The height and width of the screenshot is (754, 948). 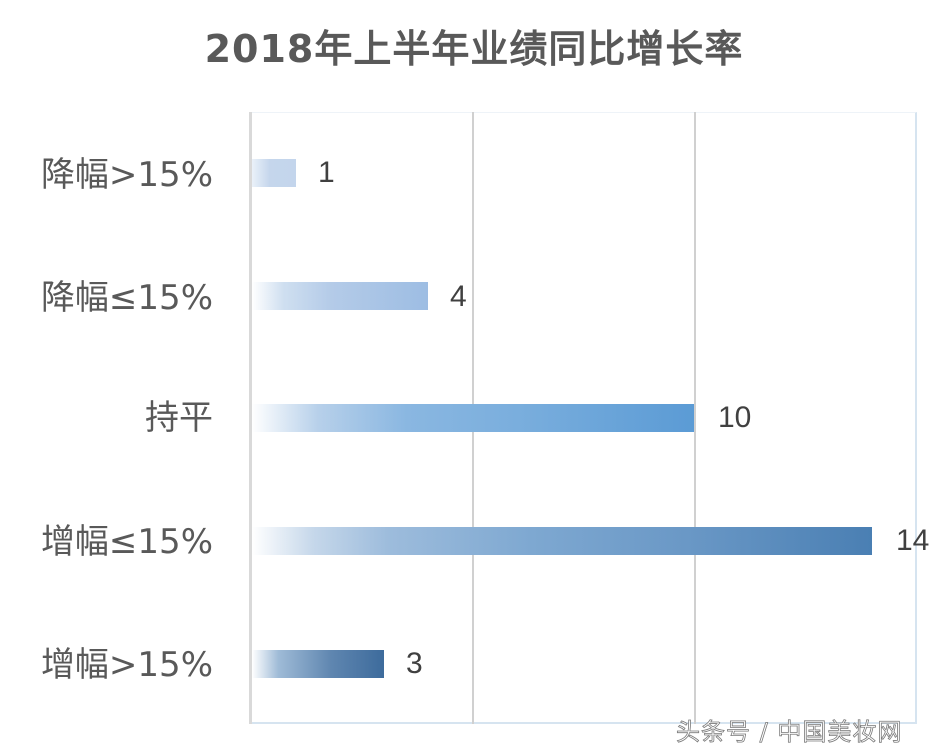 I want to click on bar-flat, so click(x=473, y=418).